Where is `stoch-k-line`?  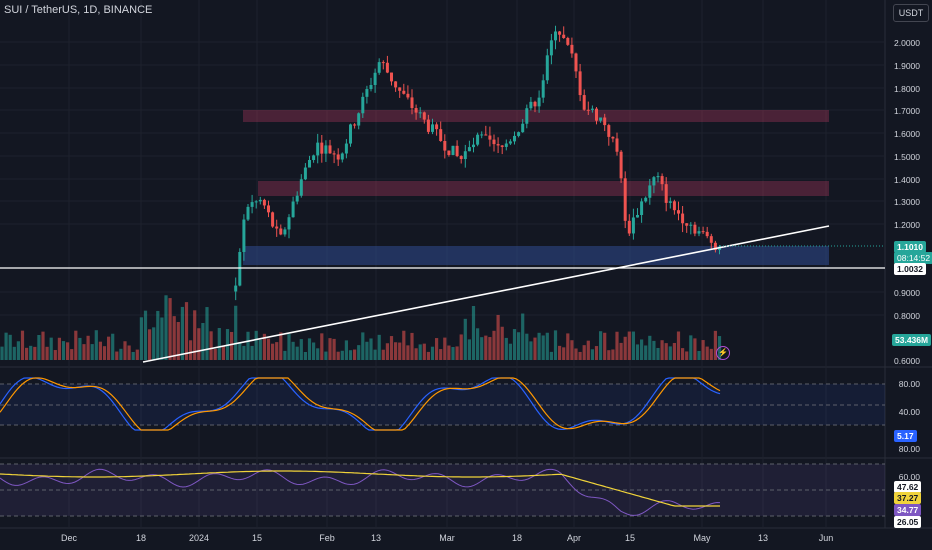 stoch-k-line is located at coordinates (360, 404).